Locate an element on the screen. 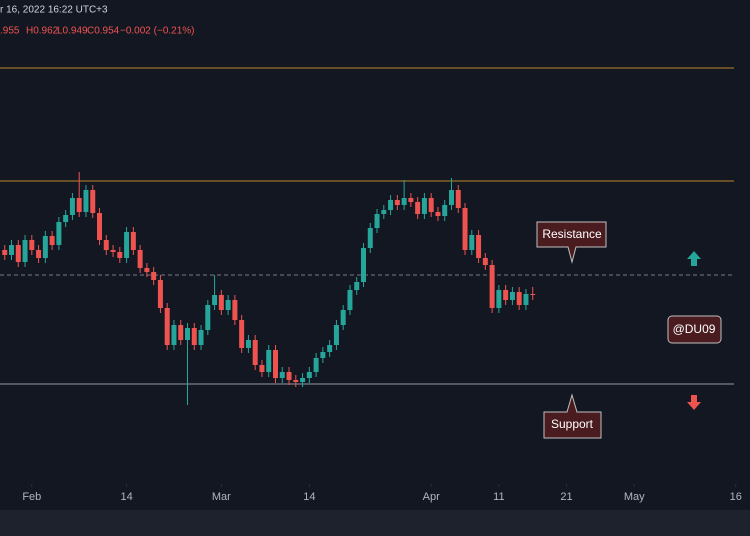  header-open: .955 is located at coordinates (10, 31).